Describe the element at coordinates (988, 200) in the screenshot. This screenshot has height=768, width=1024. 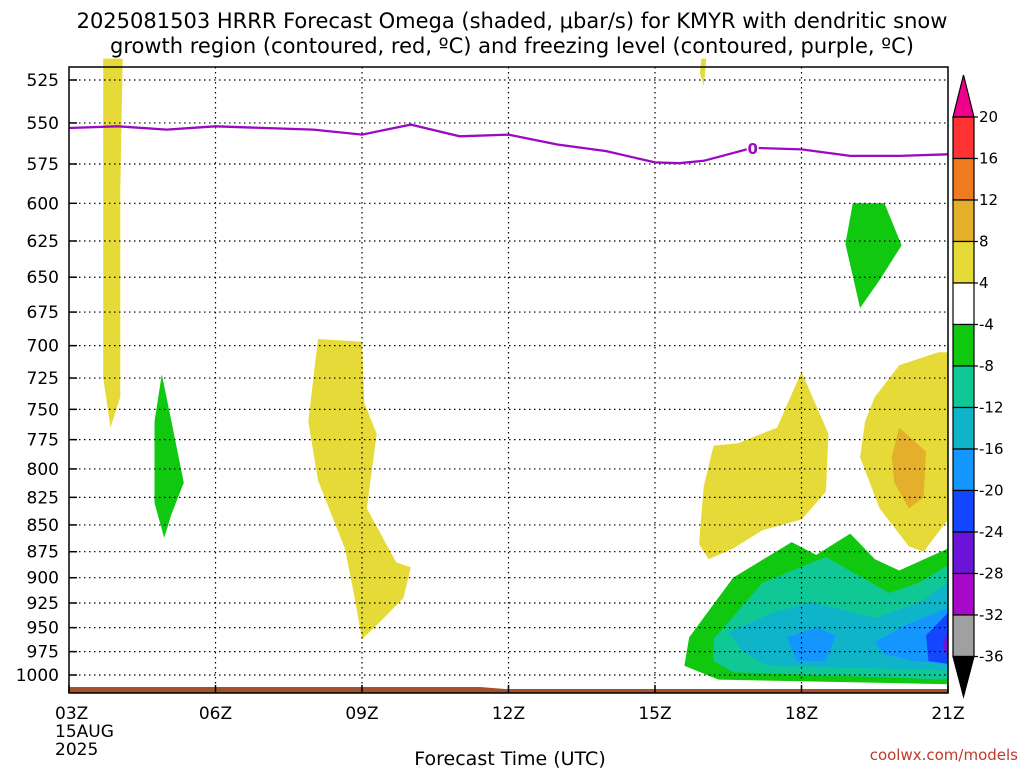
I see `colorbar-label-12: 12` at that location.